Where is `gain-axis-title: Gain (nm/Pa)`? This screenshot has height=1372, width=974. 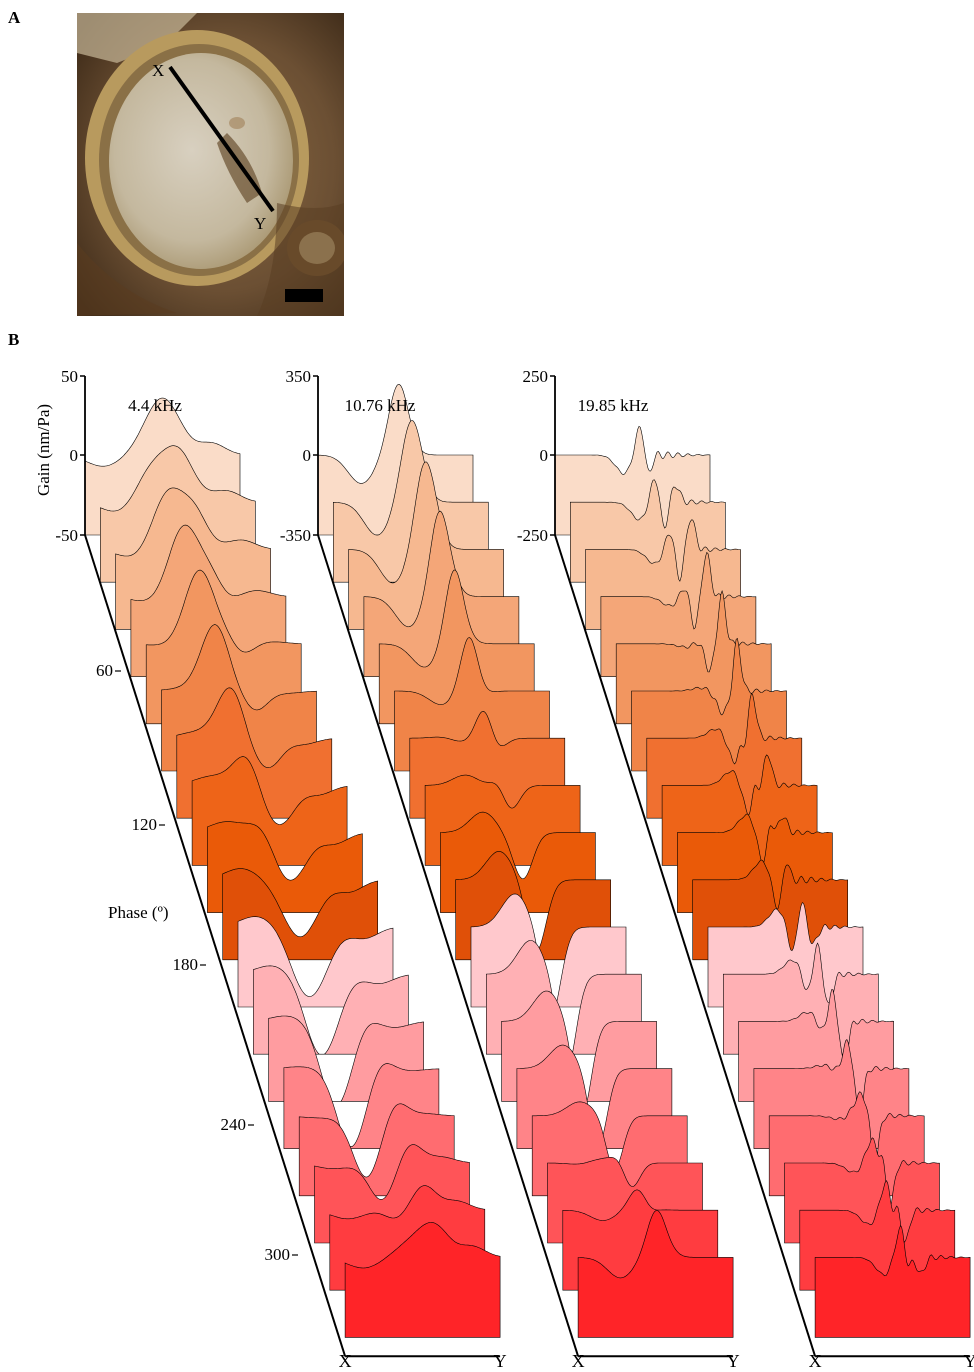
gain-axis-title: Gain (nm/Pa) is located at coordinates (43, 450).